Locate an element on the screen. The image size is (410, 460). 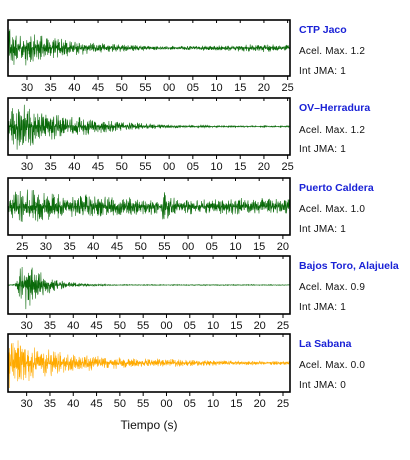
accel-max-ov-herradura: Acel. Max. 1.2 is located at coordinates (332, 130).